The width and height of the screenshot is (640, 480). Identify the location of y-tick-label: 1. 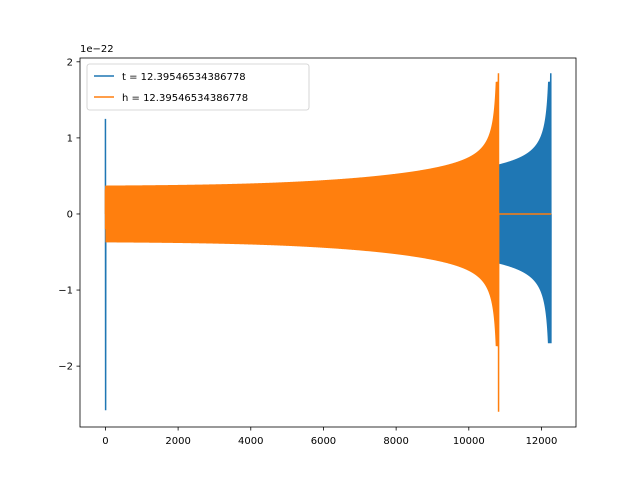
(70, 138).